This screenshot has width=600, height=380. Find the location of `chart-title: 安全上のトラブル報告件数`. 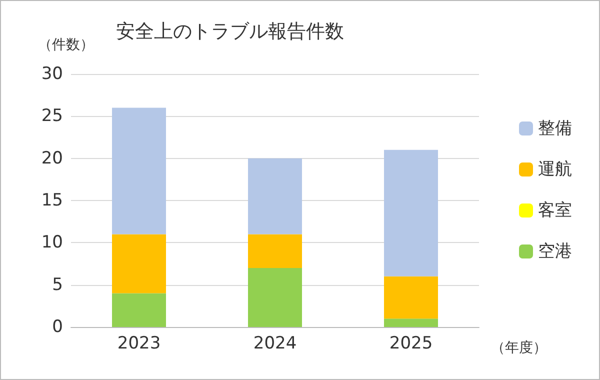

chart-title: 安全上のトラブル報告件数 is located at coordinates (230, 31).